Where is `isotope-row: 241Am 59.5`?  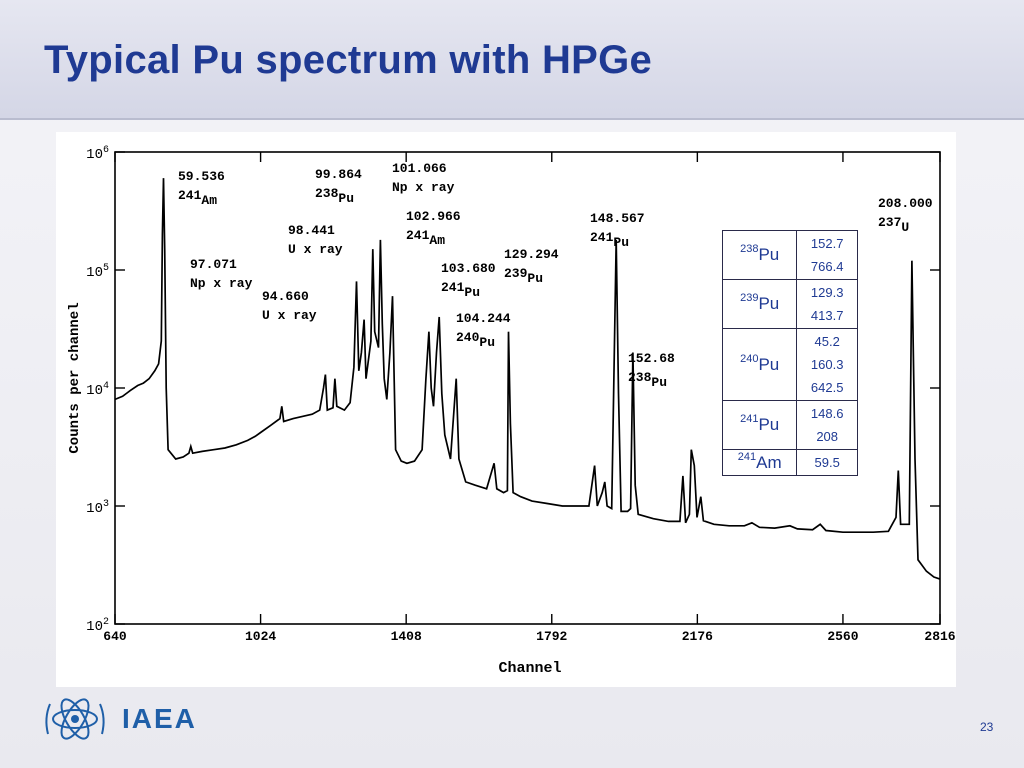 isotope-row: 241Am 59.5 is located at coordinates (789, 462).